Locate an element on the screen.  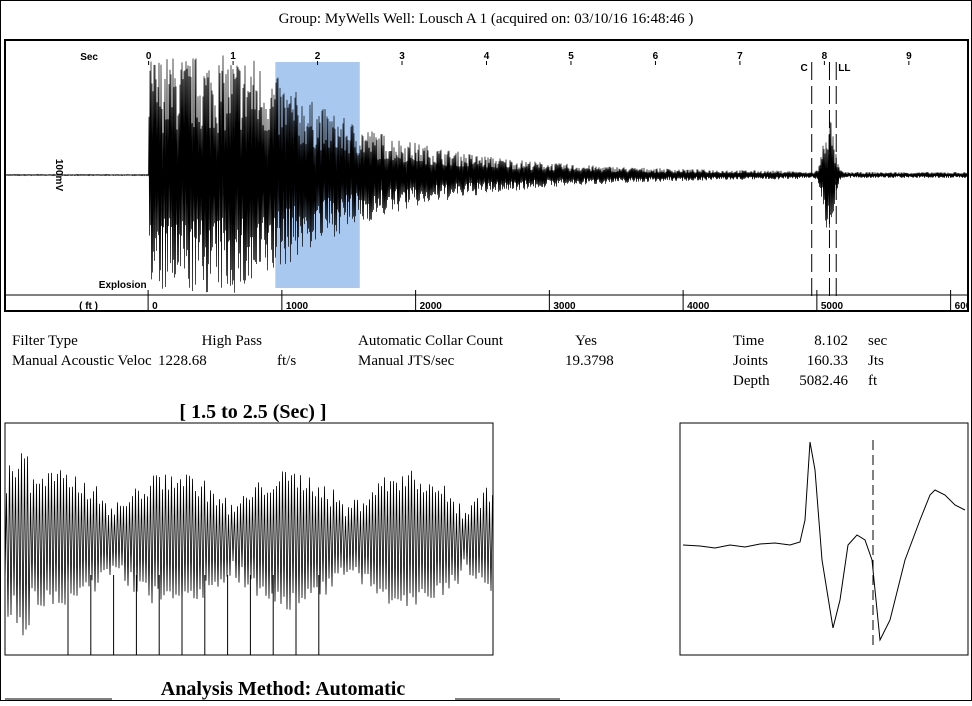
ft-tick-label: 3000 is located at coordinates (564, 306).